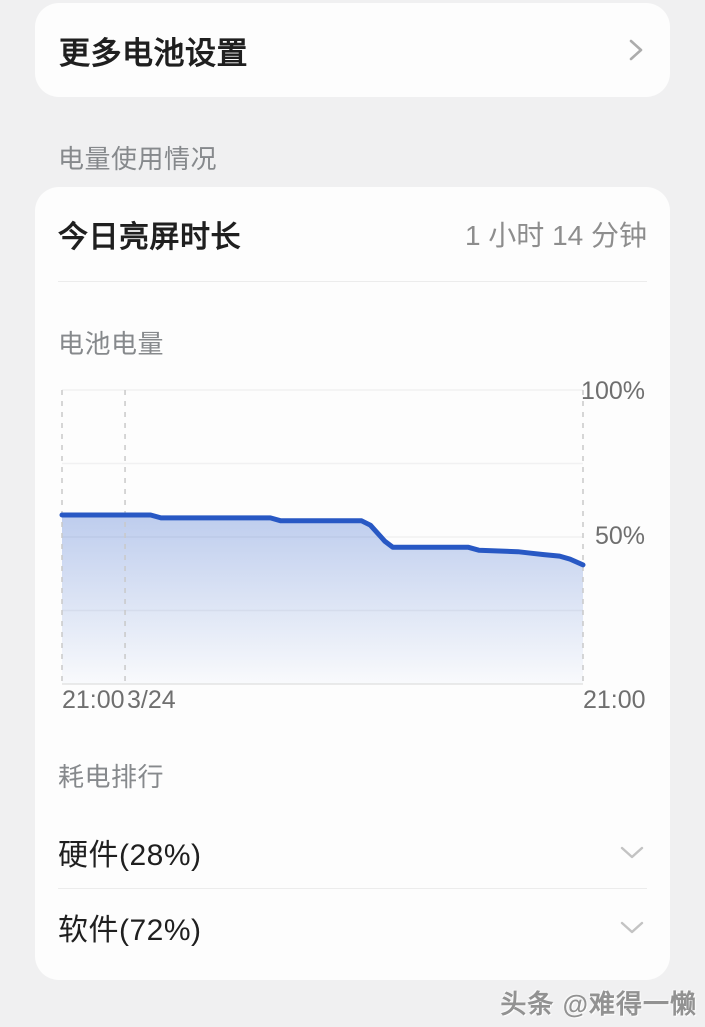 Image resolution: width=705 pixels, height=1027 pixels. I want to click on battery-level-label: 电池电量, so click(111, 344).